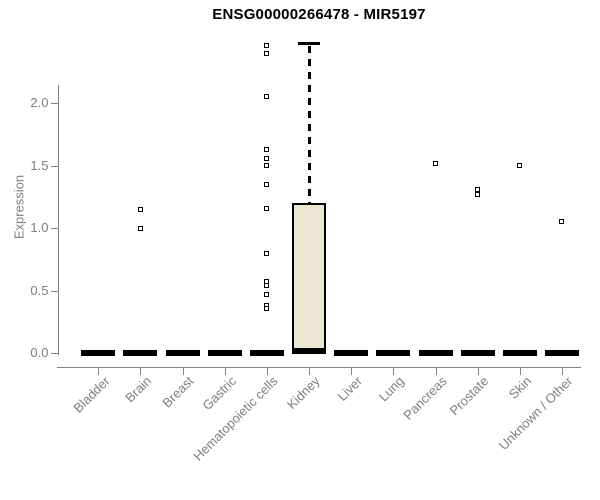  Describe the element at coordinates (536, 413) in the screenshot. I see `x-tick-label: Unknown / Other` at that location.